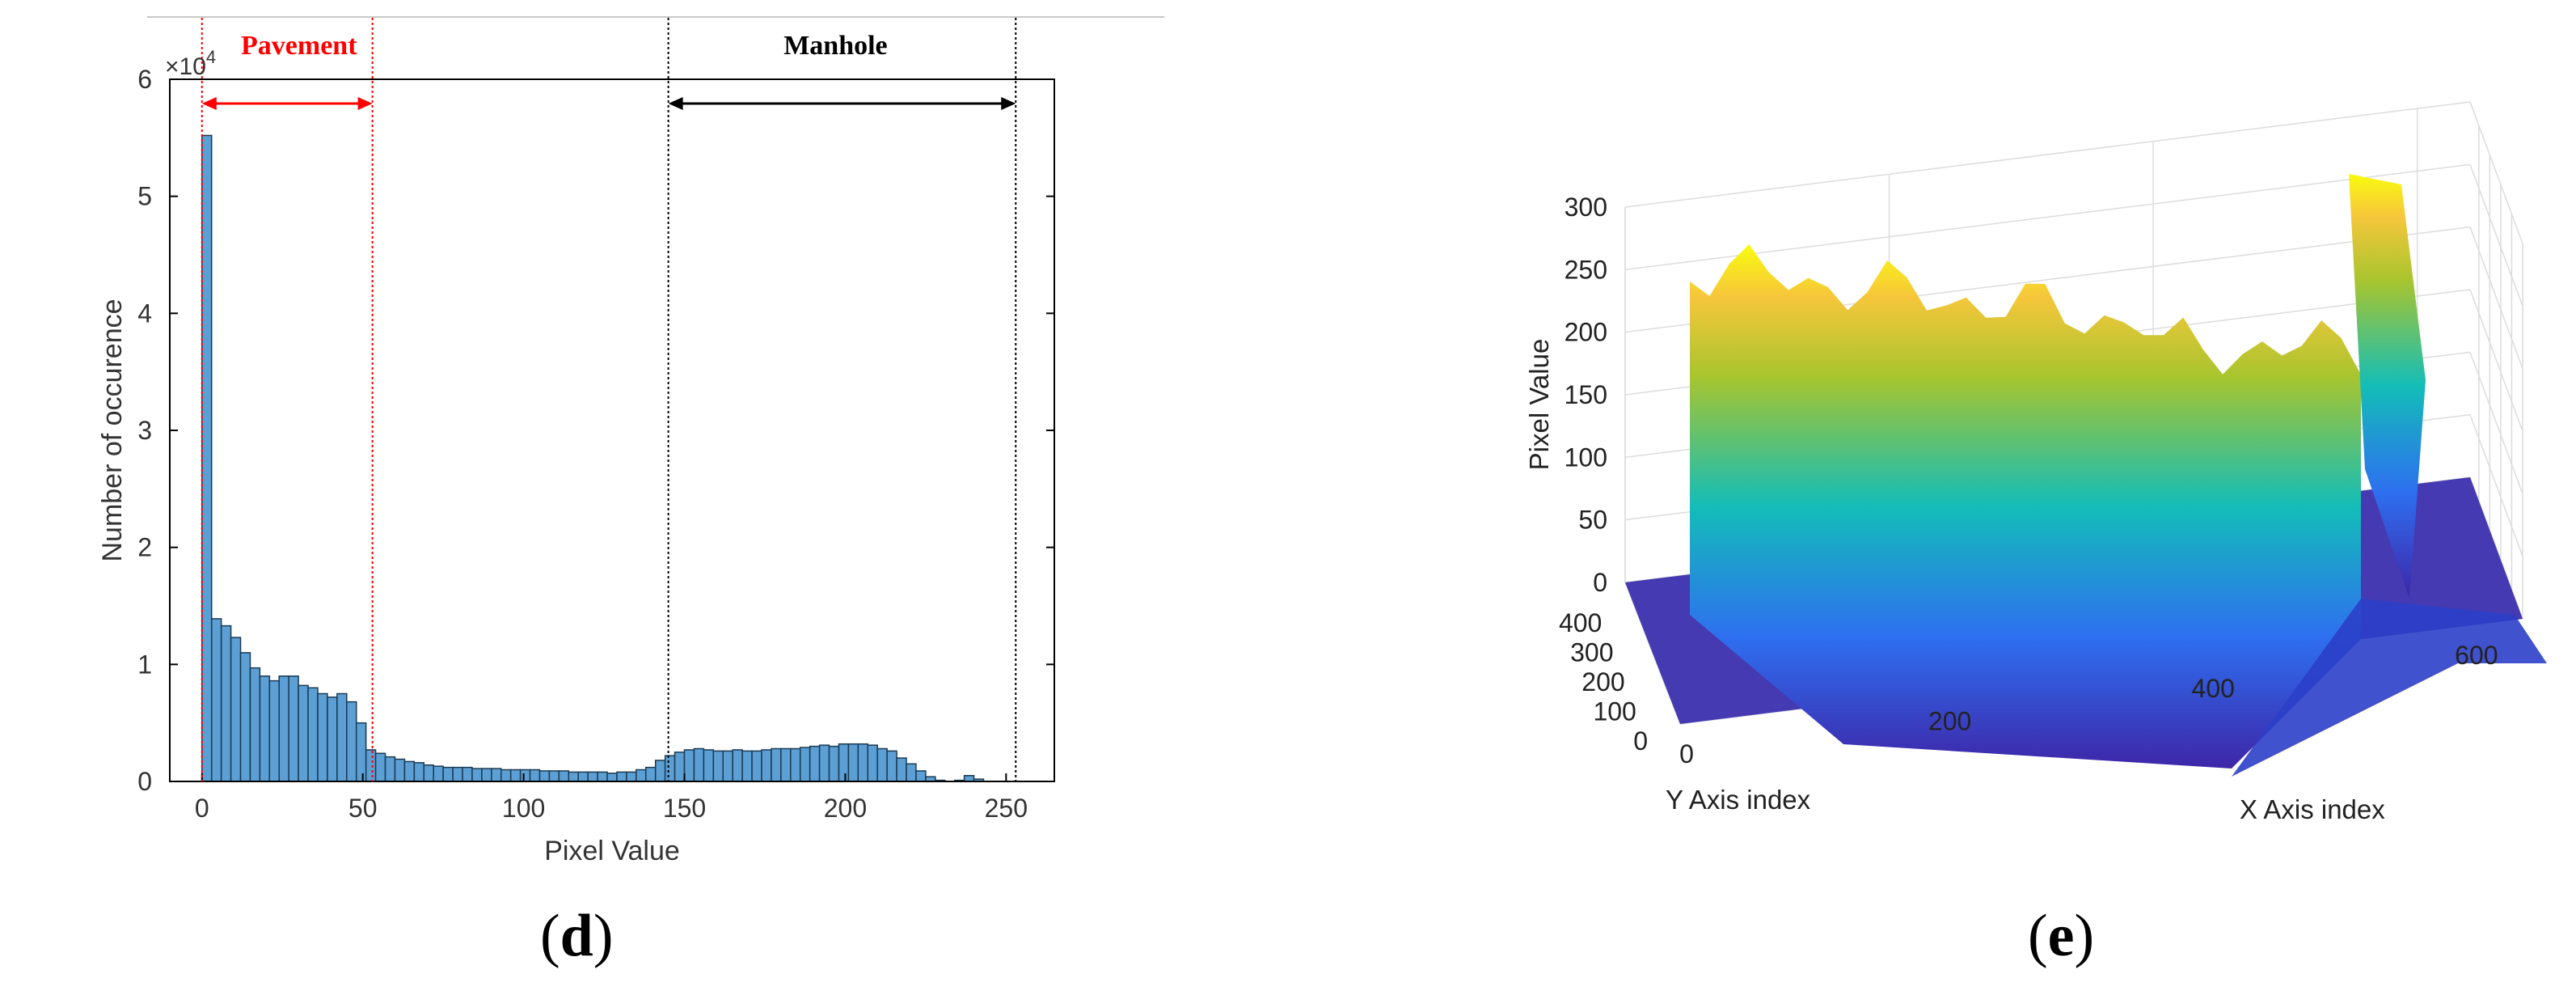 Image resolution: width=2576 pixels, height=995 pixels. I want to click on surface-low-region, so click(2389, 688).